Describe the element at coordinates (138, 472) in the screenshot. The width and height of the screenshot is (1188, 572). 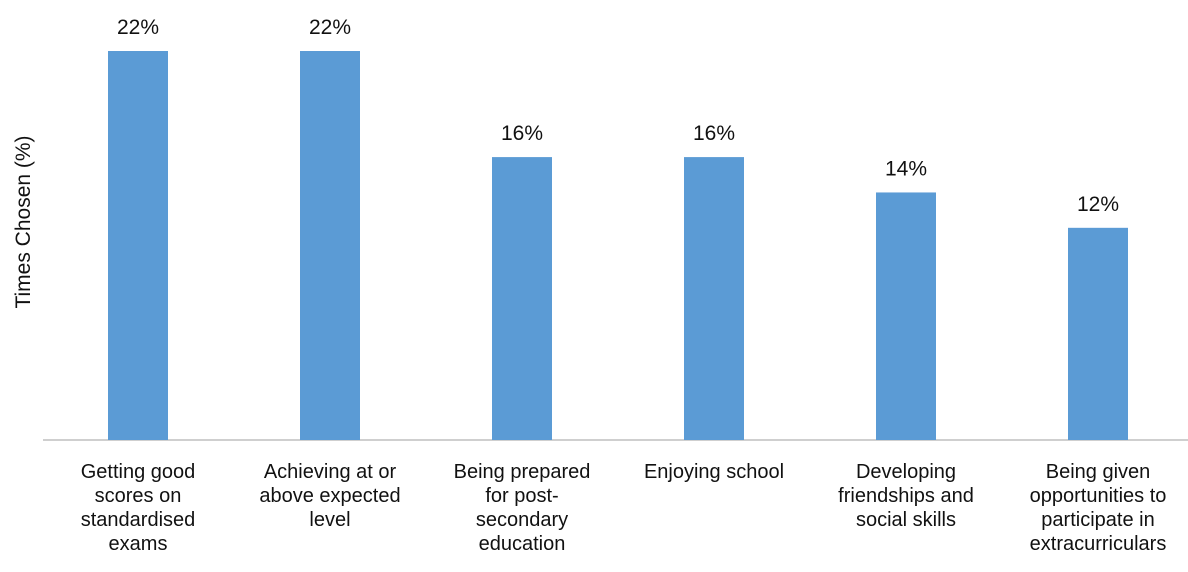
I see `x-category-line: Getting good` at that location.